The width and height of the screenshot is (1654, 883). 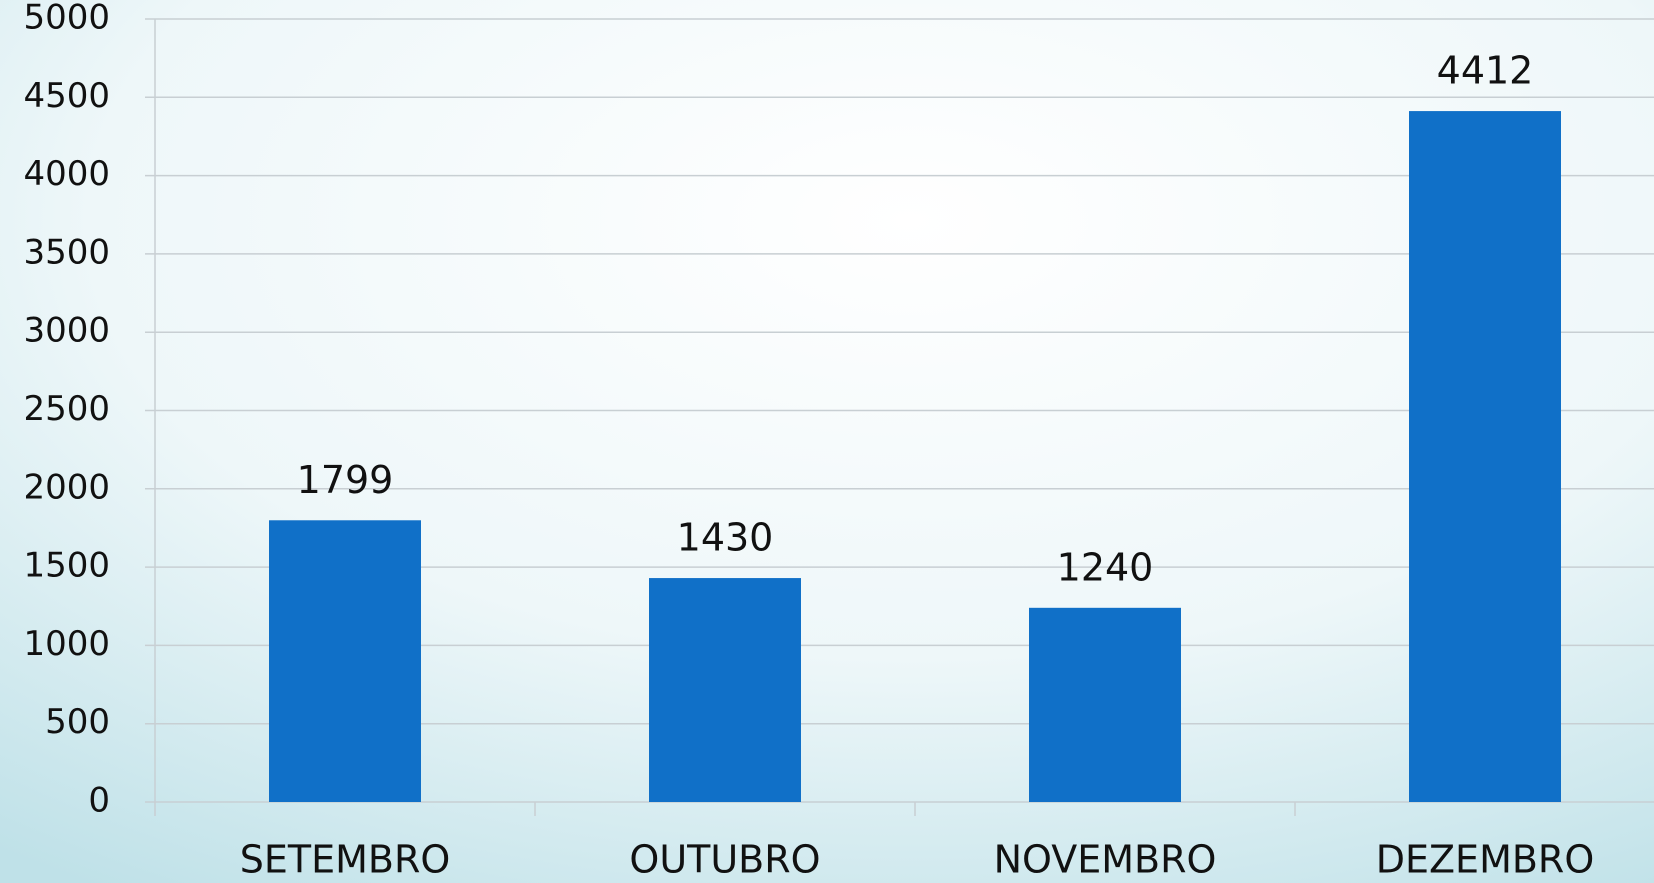 What do you see at coordinates (77, 722) in the screenshot?
I see `y-tick-label: 500` at bounding box center [77, 722].